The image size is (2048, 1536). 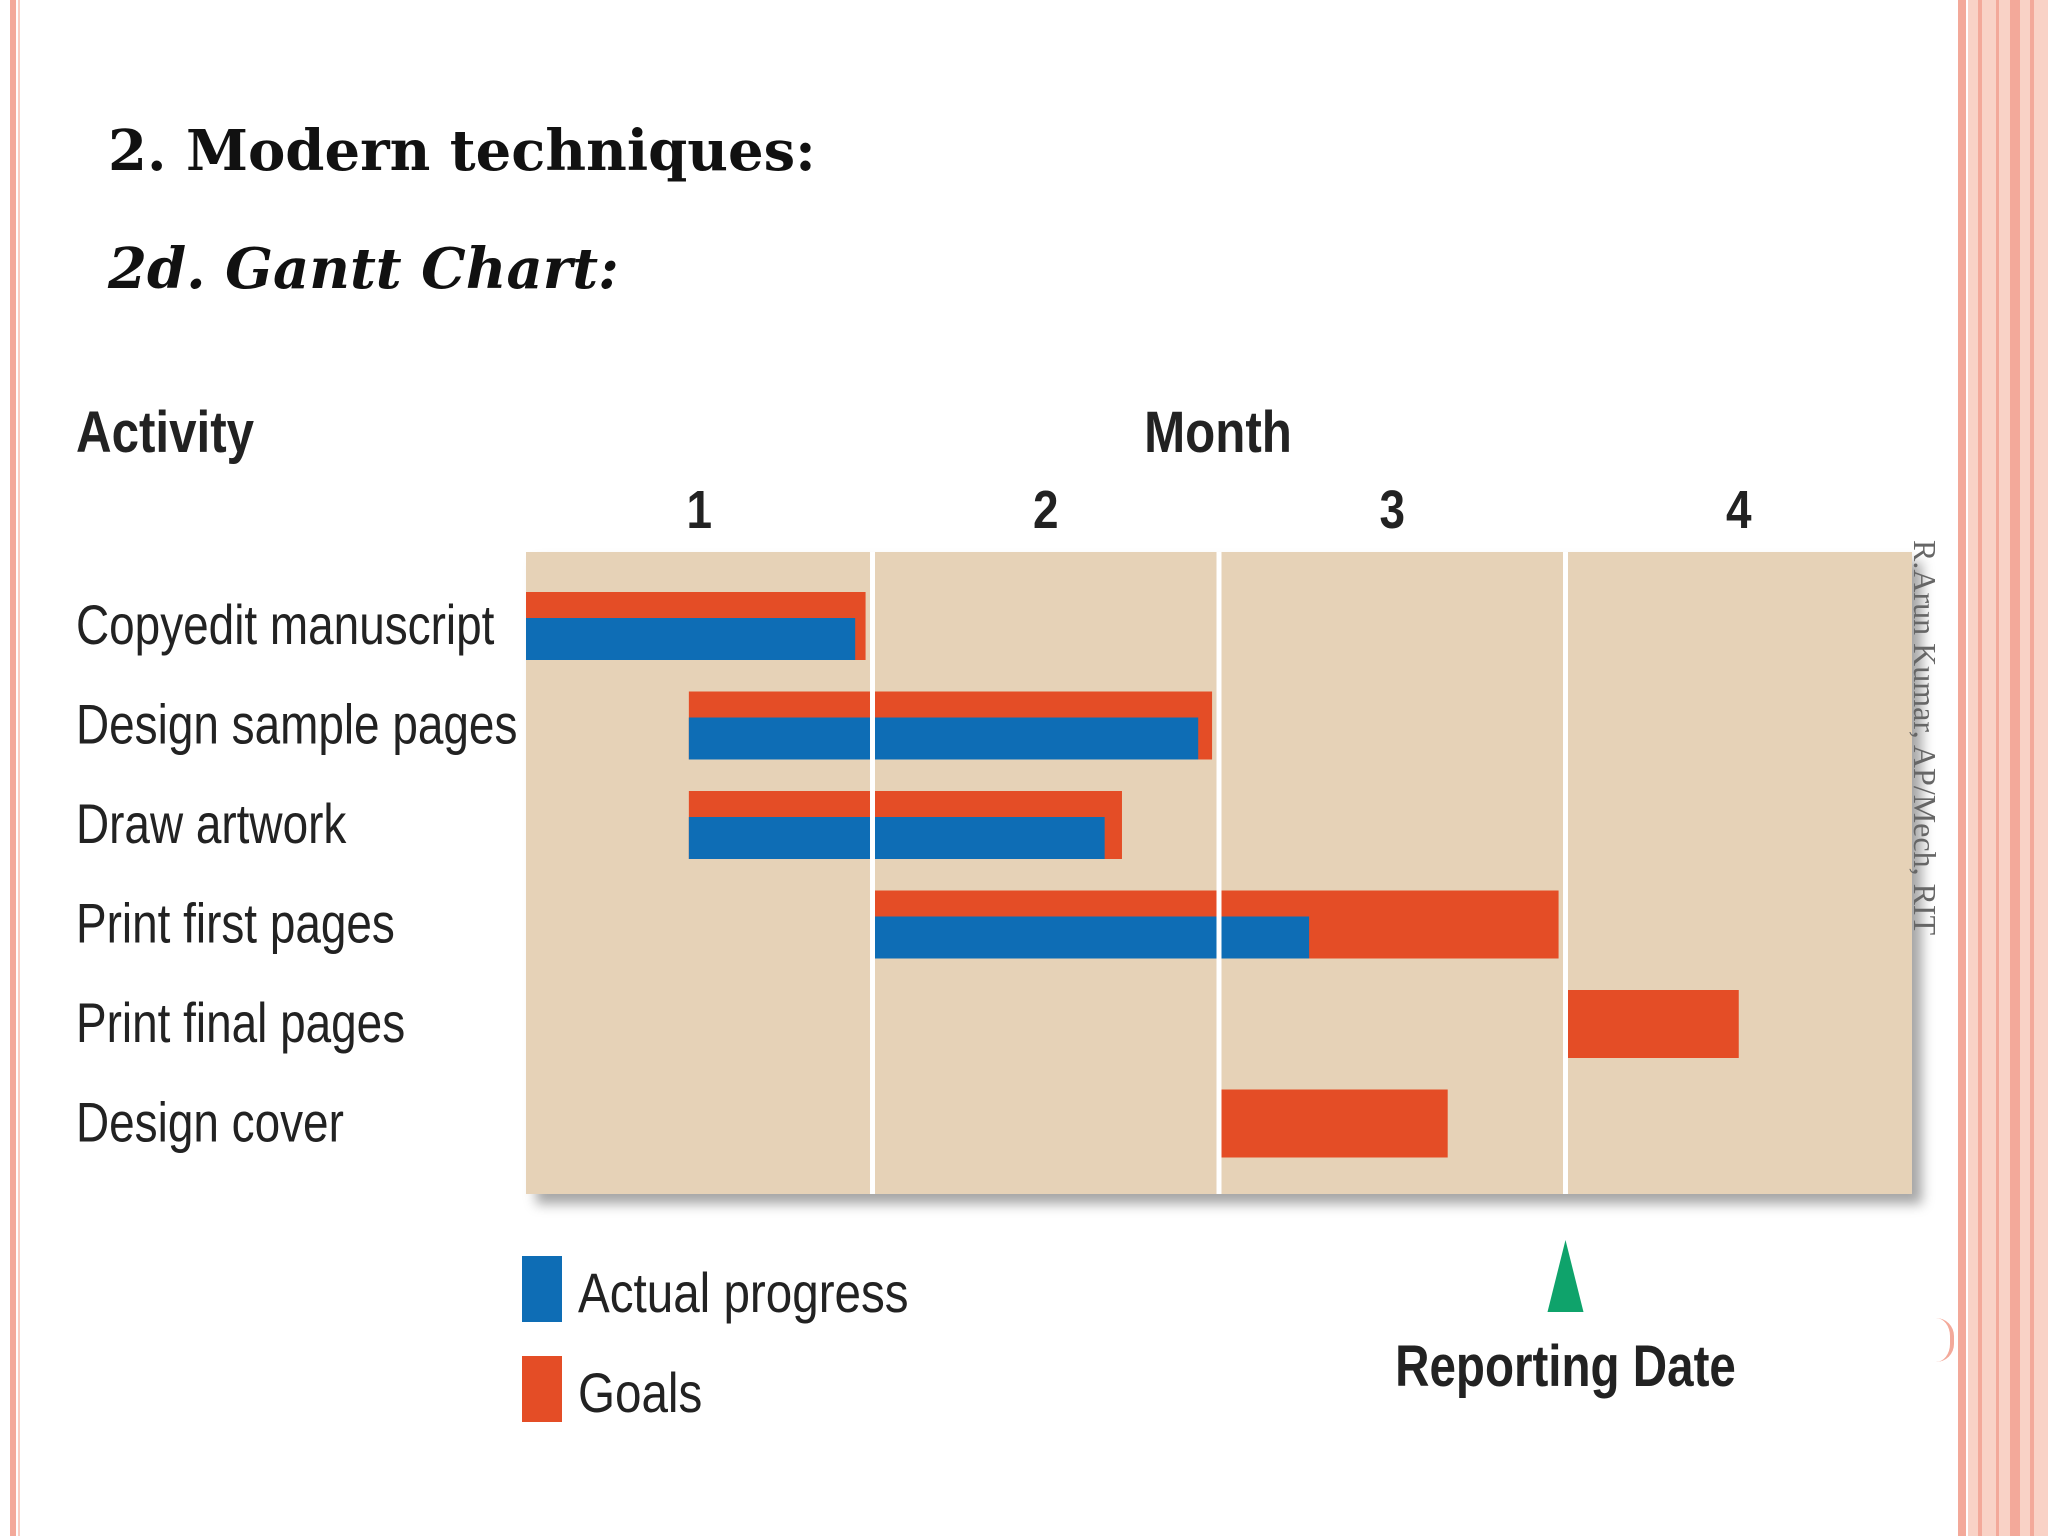 I want to click on legend-label: Actual progress, so click(x=743, y=1293).